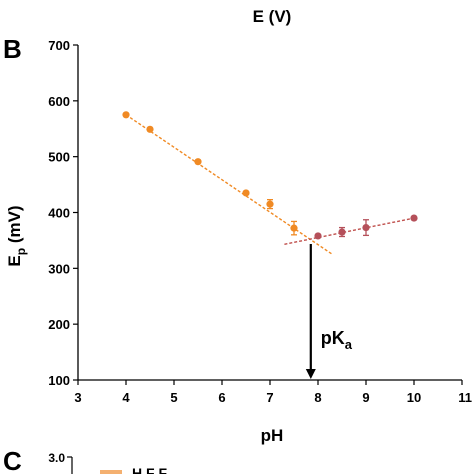  I want to click on panel-c-label: C, so click(12, 460).